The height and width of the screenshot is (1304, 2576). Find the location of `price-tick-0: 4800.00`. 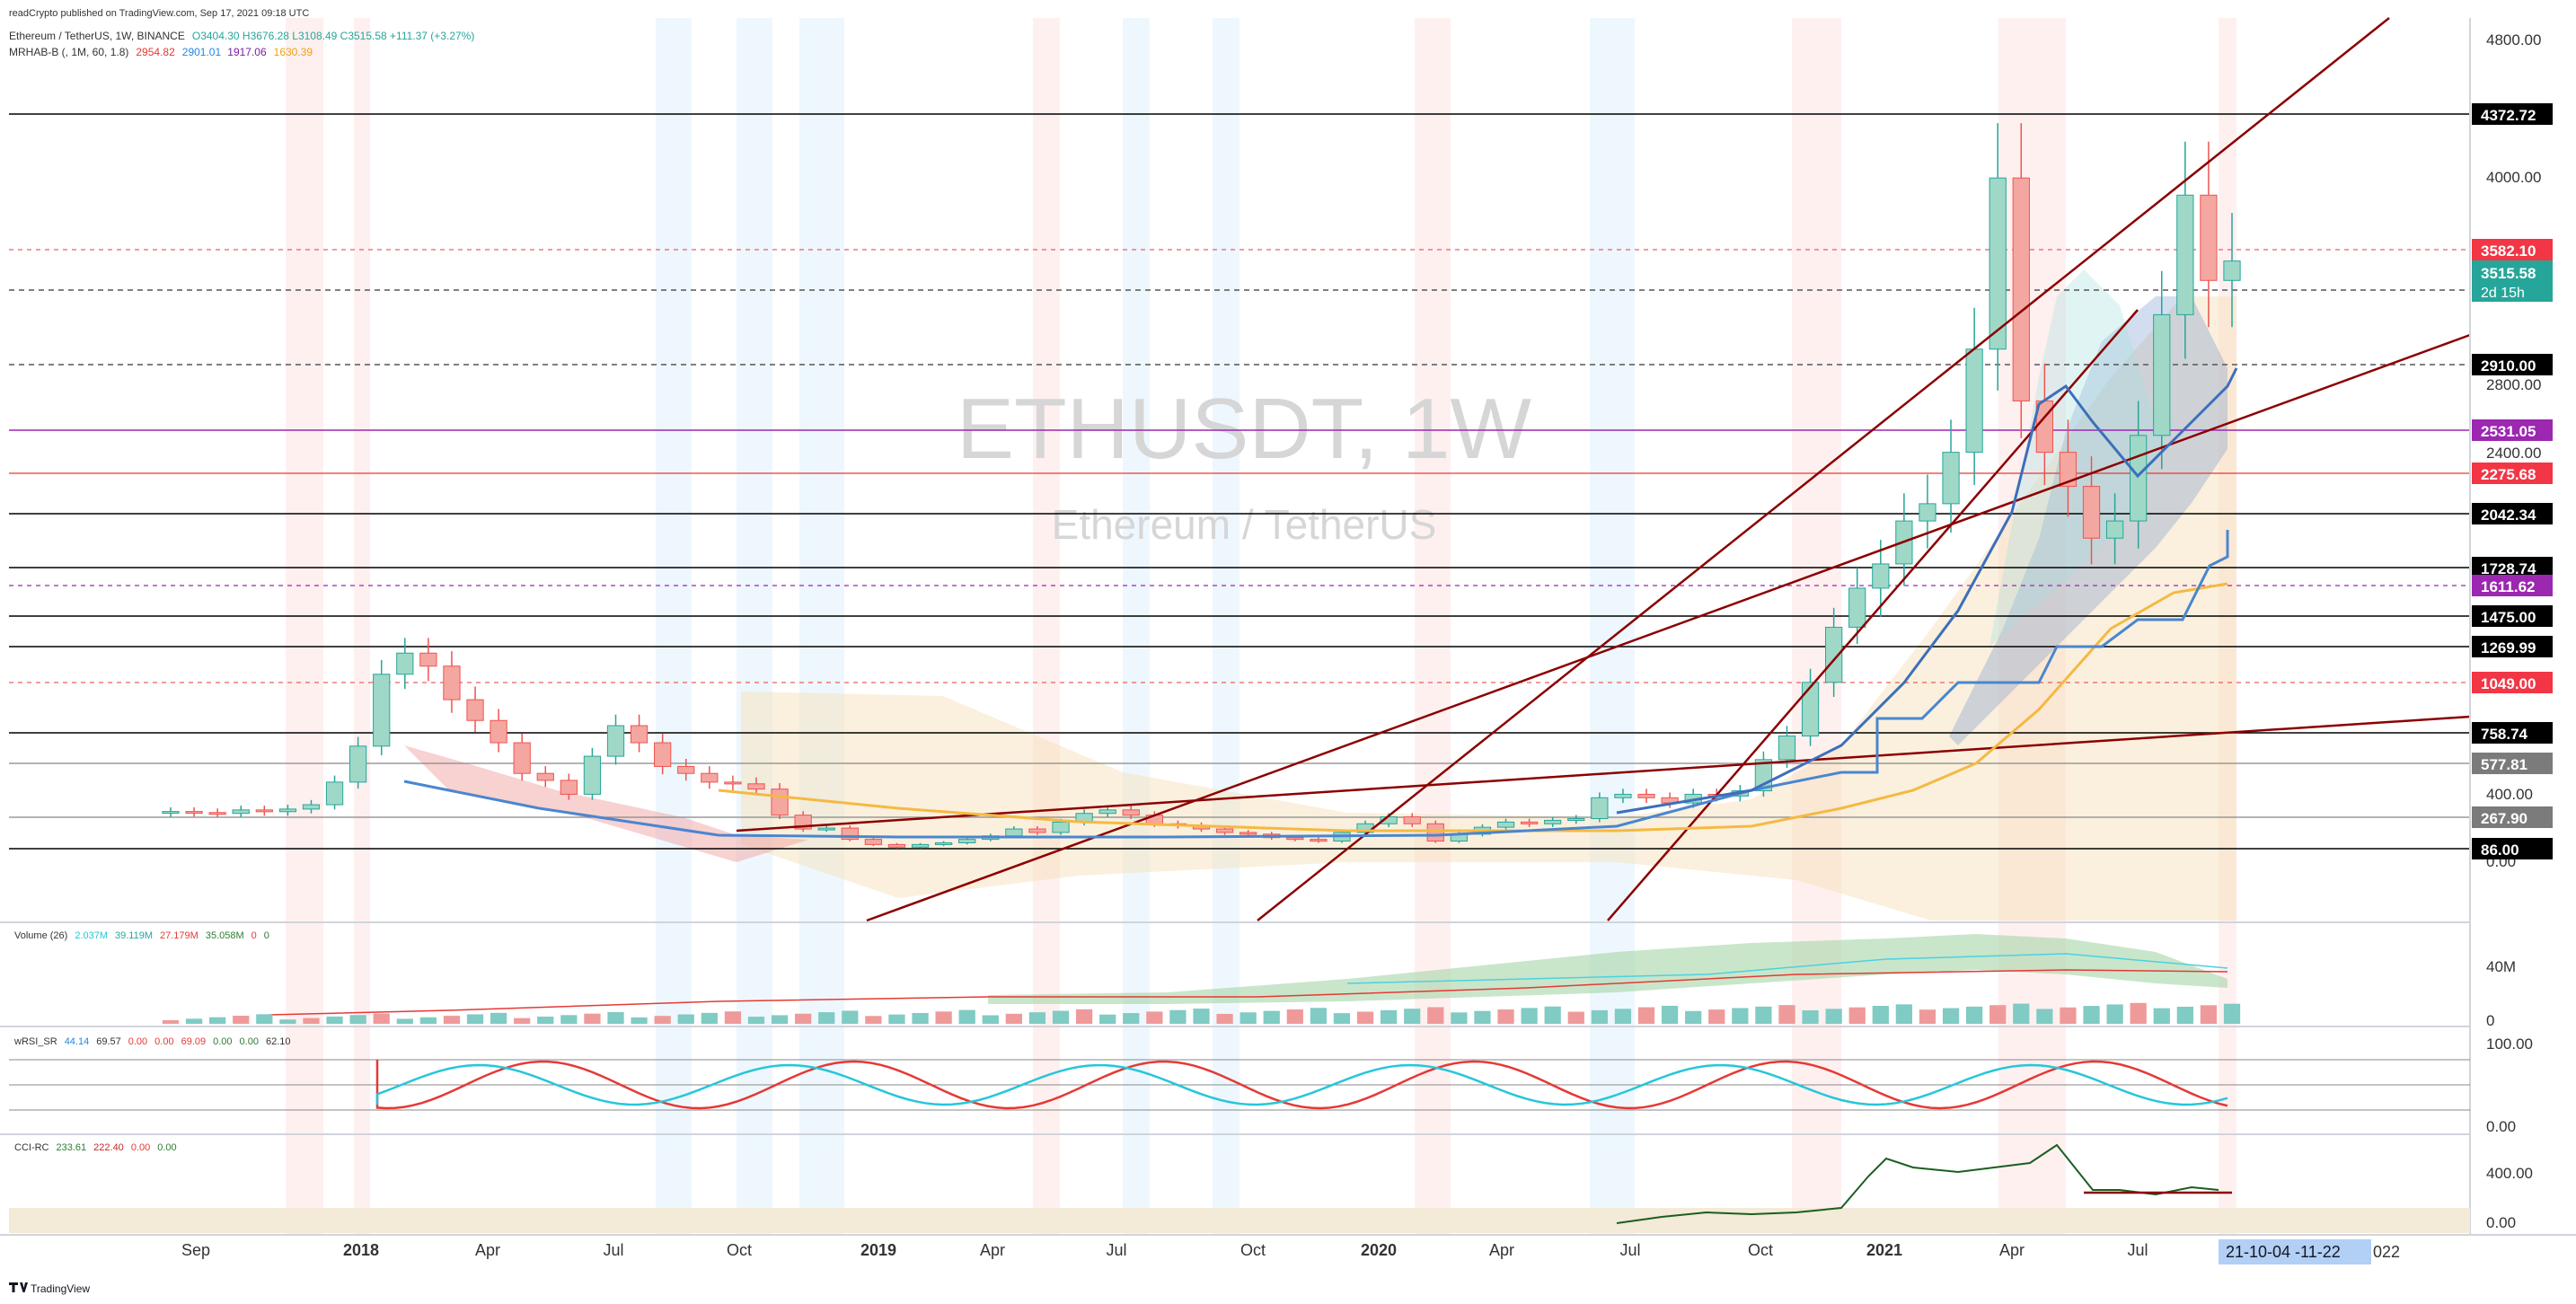

price-tick-0: 4800.00 is located at coordinates (2513, 39).